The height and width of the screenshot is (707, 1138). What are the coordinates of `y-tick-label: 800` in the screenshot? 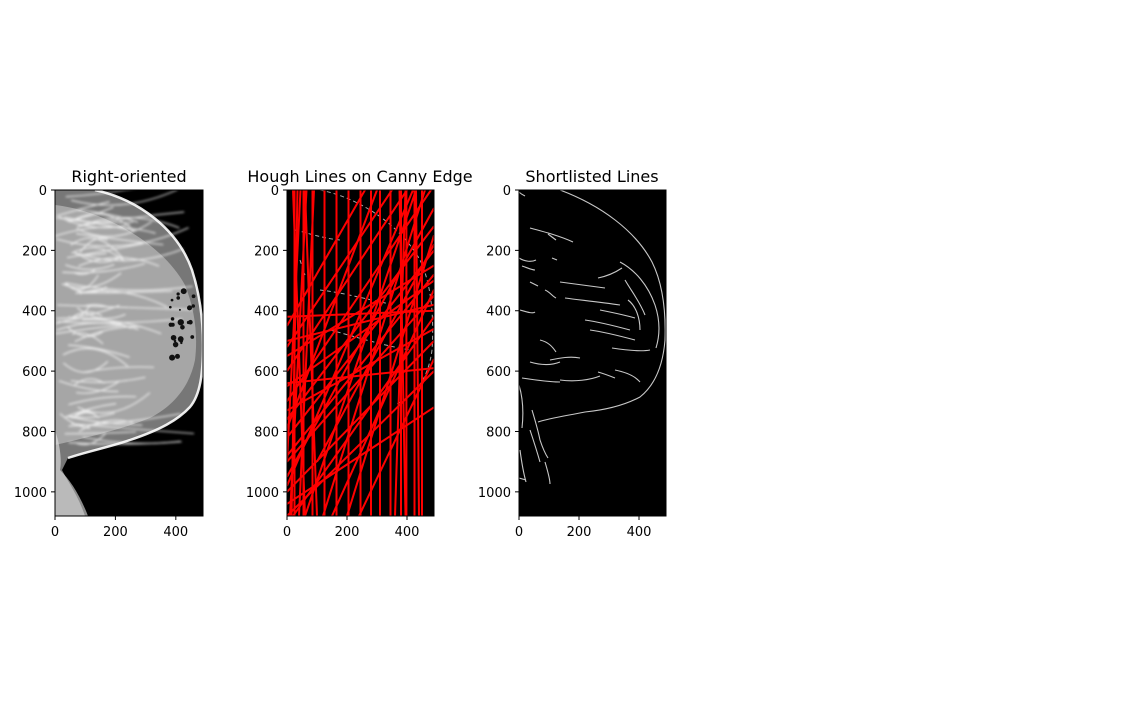 It's located at (34, 432).